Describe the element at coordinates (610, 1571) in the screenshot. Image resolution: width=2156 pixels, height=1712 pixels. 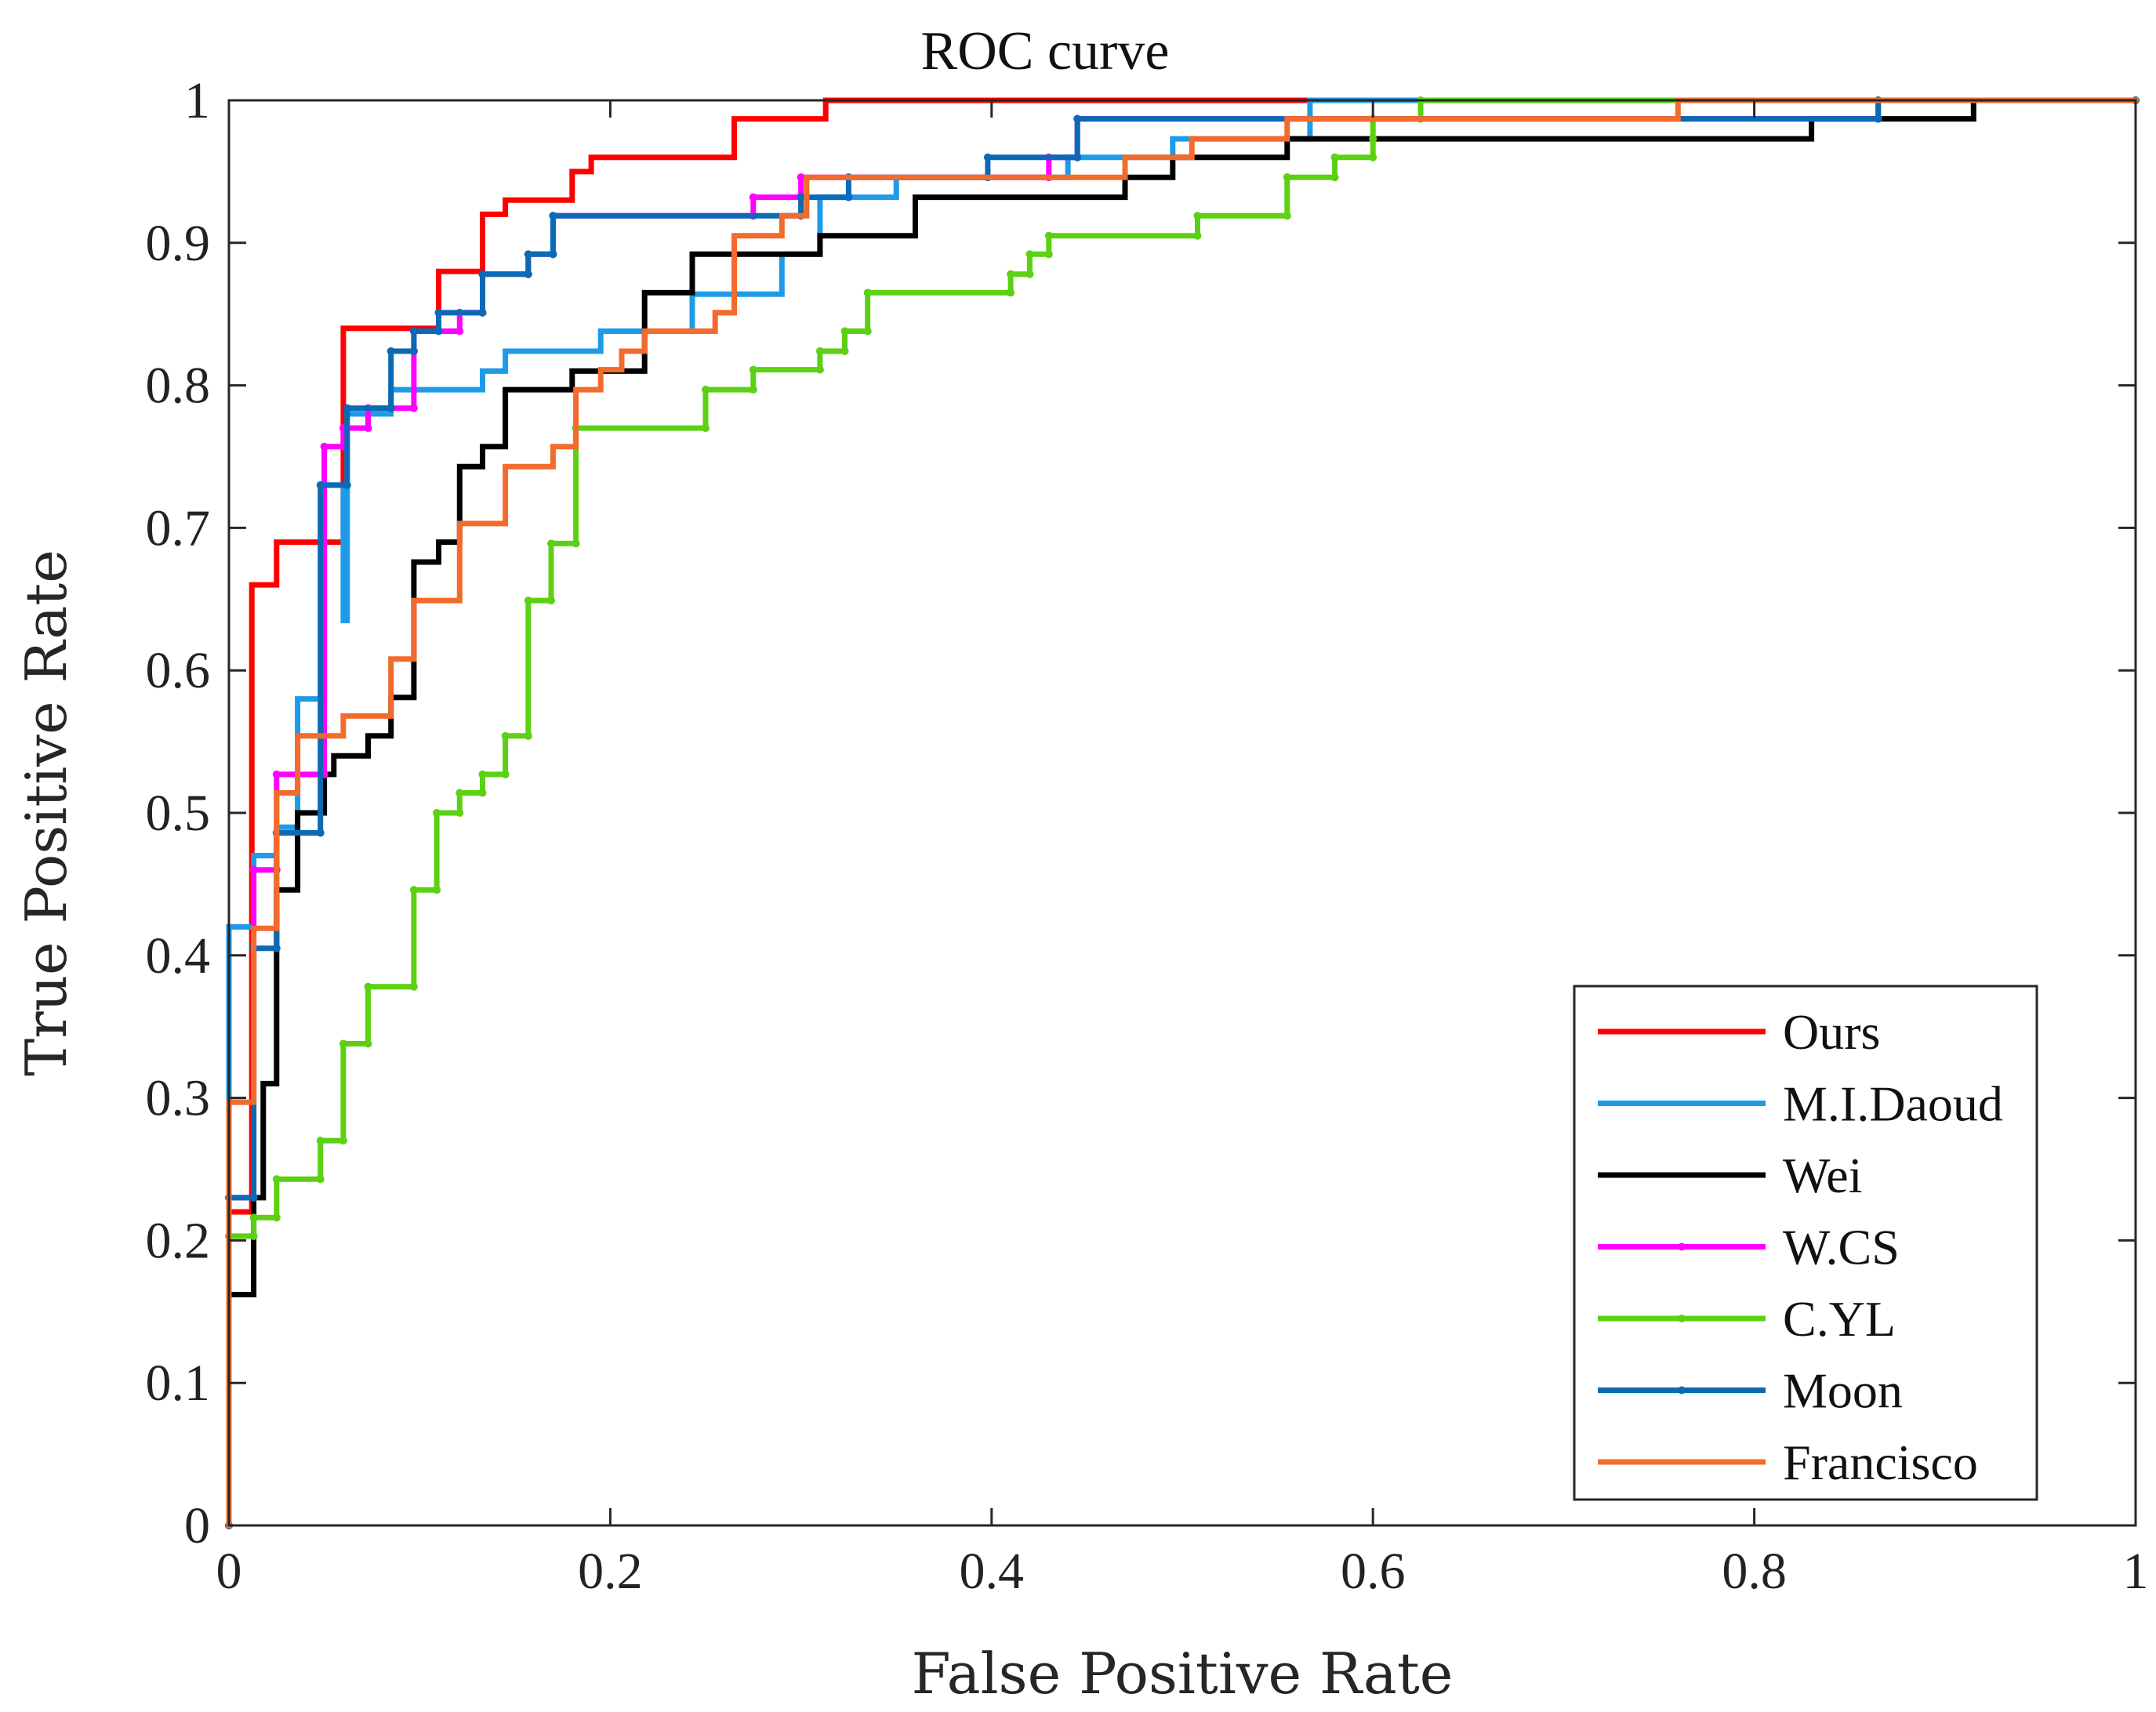
I see `x-tick-label: 0.2` at that location.